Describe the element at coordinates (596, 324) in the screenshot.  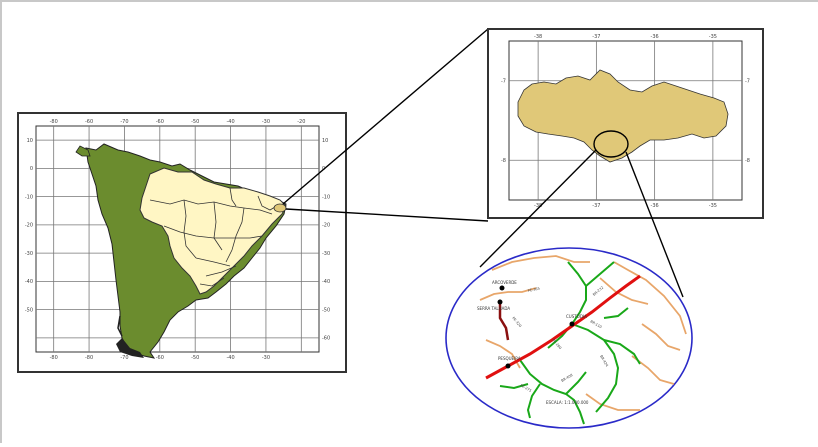
I see `road-label: BR-110` at that location.